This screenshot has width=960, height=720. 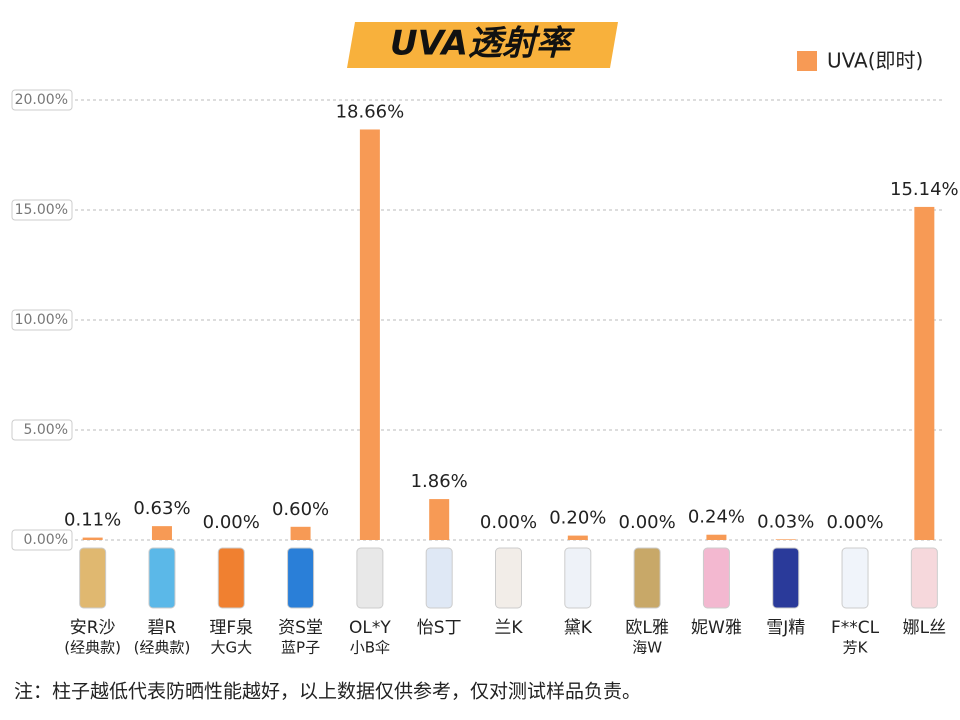 I want to click on x-tick-label: 娜L丝, so click(x=924, y=628).